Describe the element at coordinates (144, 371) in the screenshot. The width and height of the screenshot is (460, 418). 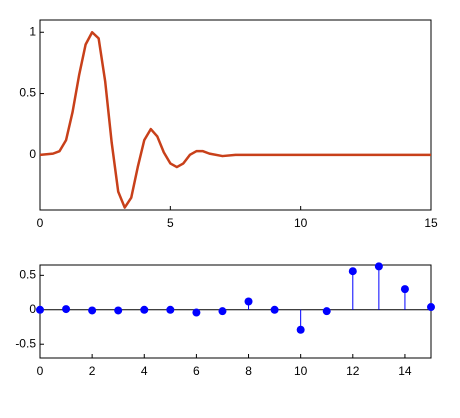
I see `x-tick-label: 4` at that location.